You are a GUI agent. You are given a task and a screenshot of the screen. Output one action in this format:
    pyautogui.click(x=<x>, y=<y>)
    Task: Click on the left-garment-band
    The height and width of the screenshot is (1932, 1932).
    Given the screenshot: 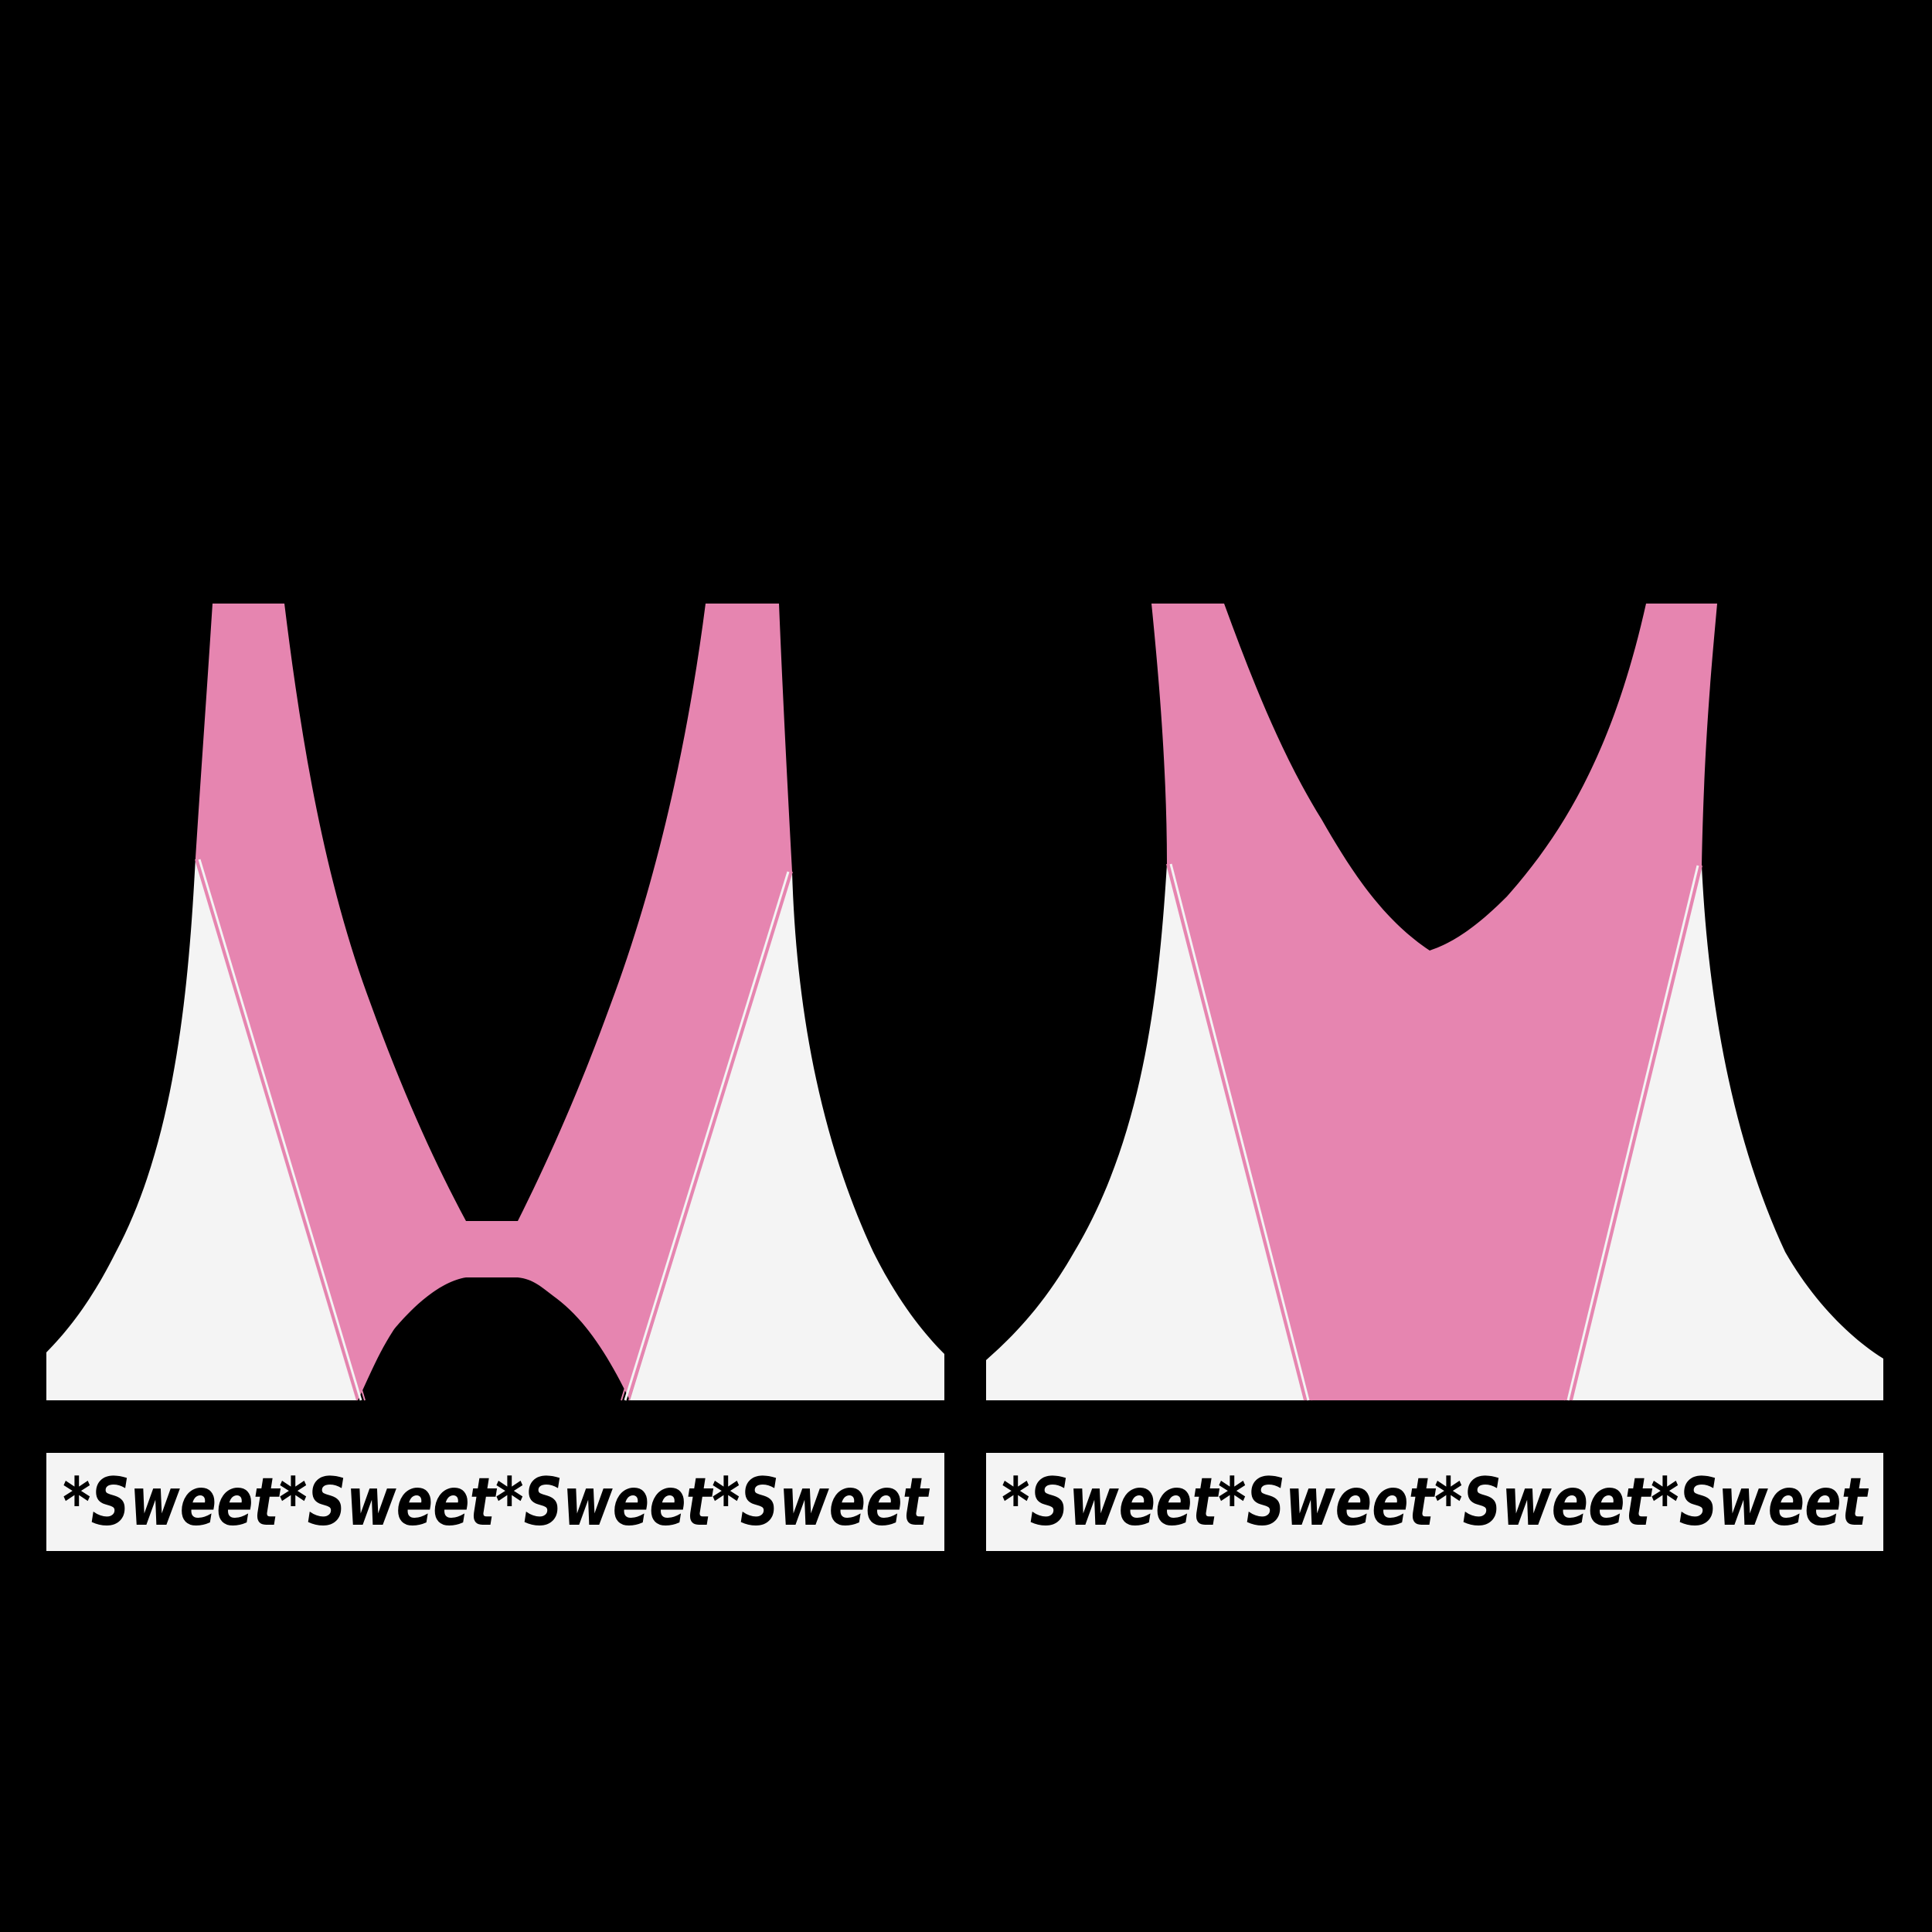 What is the action you would take?
    pyautogui.click(x=495, y=1502)
    